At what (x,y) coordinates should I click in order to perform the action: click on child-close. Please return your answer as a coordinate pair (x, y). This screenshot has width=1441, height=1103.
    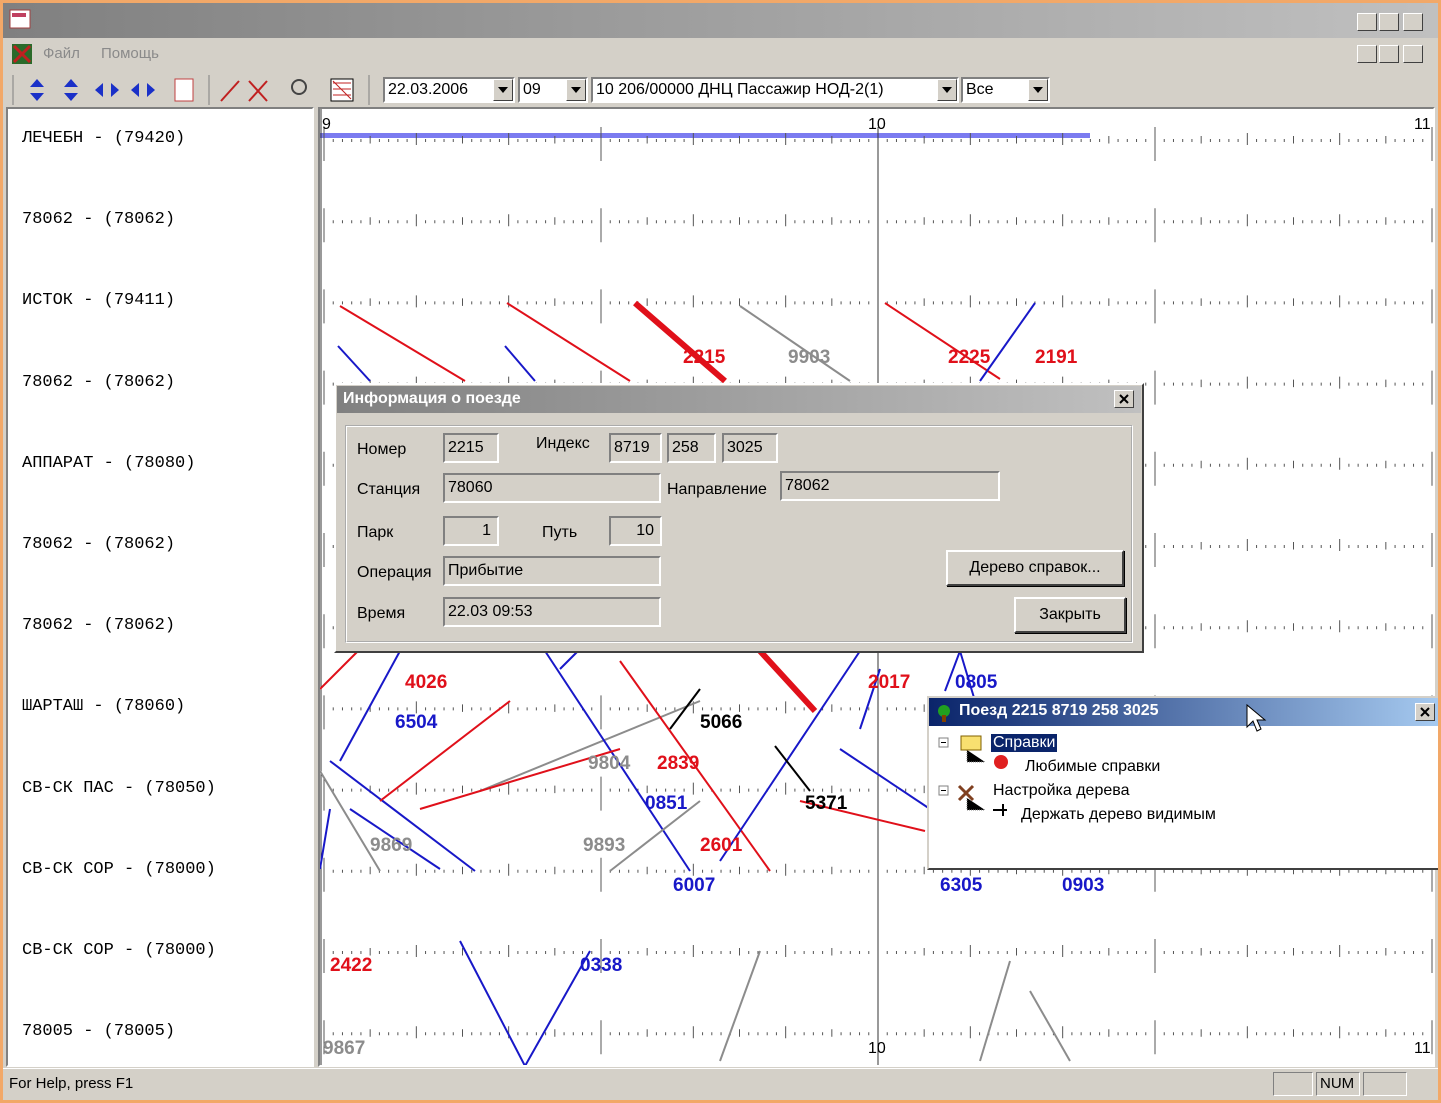
    Looking at the image, I should click on (1413, 54).